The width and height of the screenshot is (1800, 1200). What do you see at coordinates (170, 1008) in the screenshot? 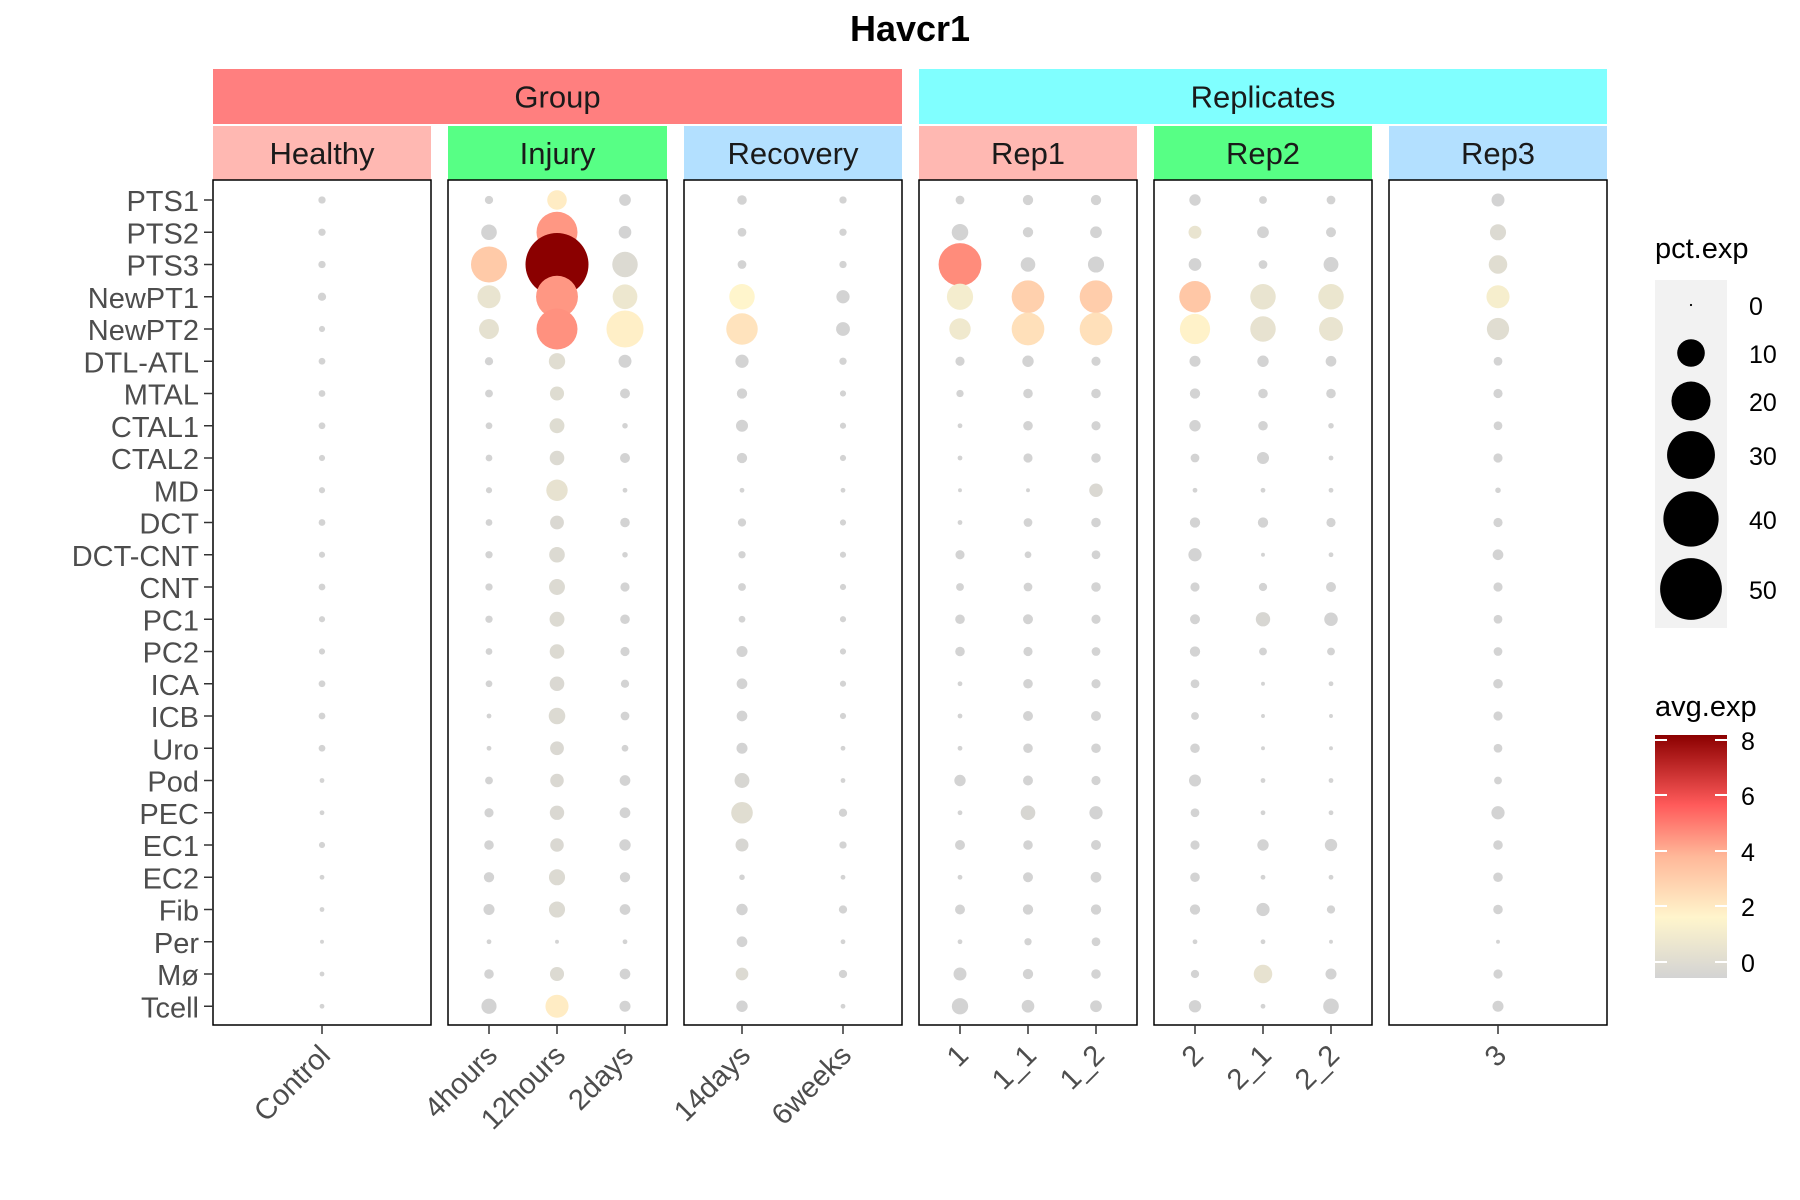
I see `y-tick-label-tcell: Tcell` at bounding box center [170, 1008].